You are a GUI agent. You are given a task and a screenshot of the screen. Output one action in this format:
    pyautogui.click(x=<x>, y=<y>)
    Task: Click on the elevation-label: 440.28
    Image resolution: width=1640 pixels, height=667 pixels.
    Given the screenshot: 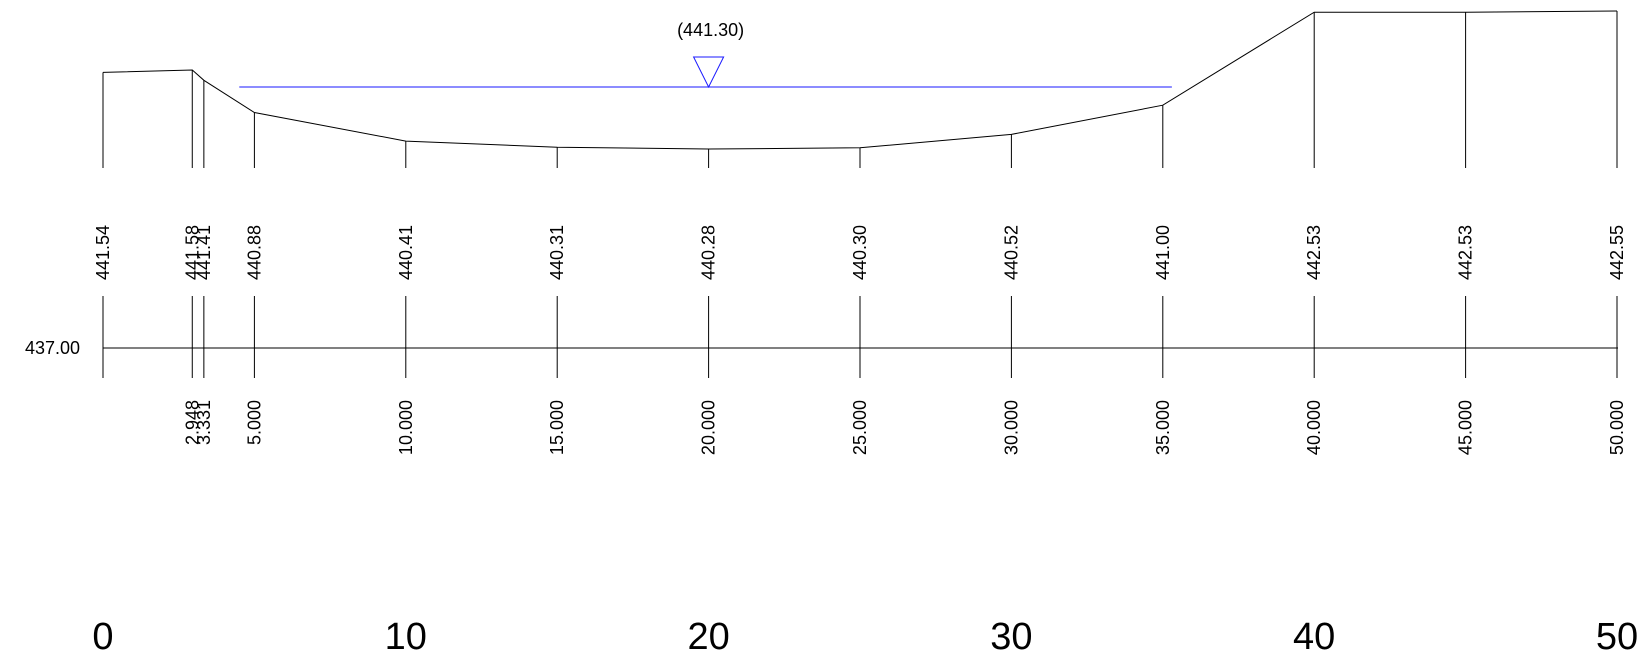 What is the action you would take?
    pyautogui.click(x=709, y=252)
    